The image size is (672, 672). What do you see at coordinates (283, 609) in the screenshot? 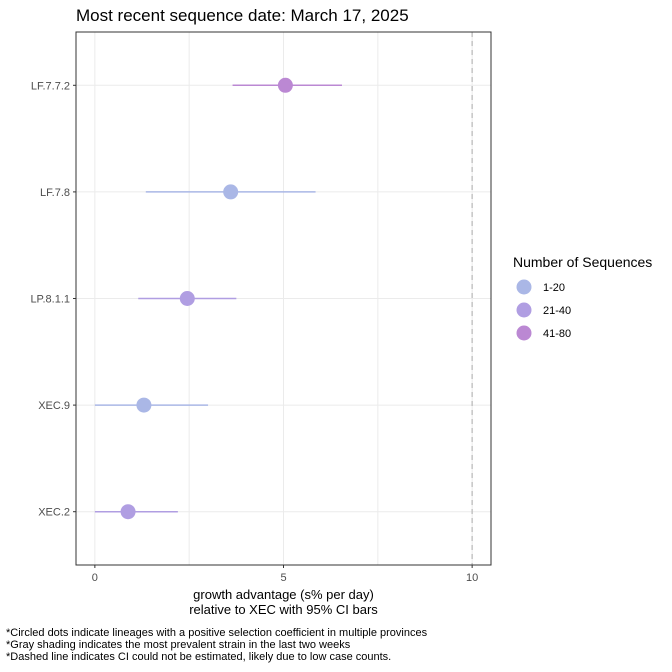
I see `x-axis-title-line2: relative to XEC with 95% CI bars` at bounding box center [283, 609].